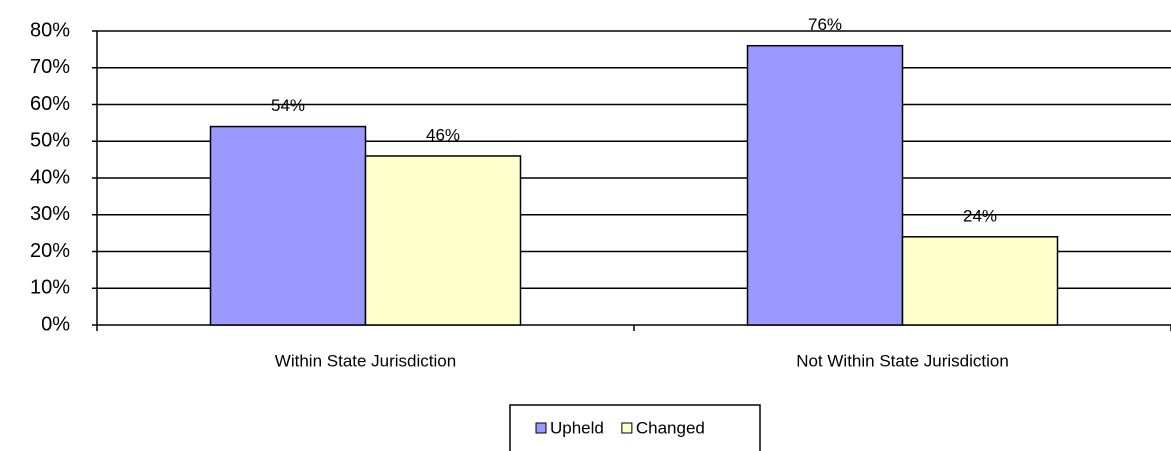  Describe the element at coordinates (577, 427) in the screenshot. I see `legend-label: Upheld` at that location.